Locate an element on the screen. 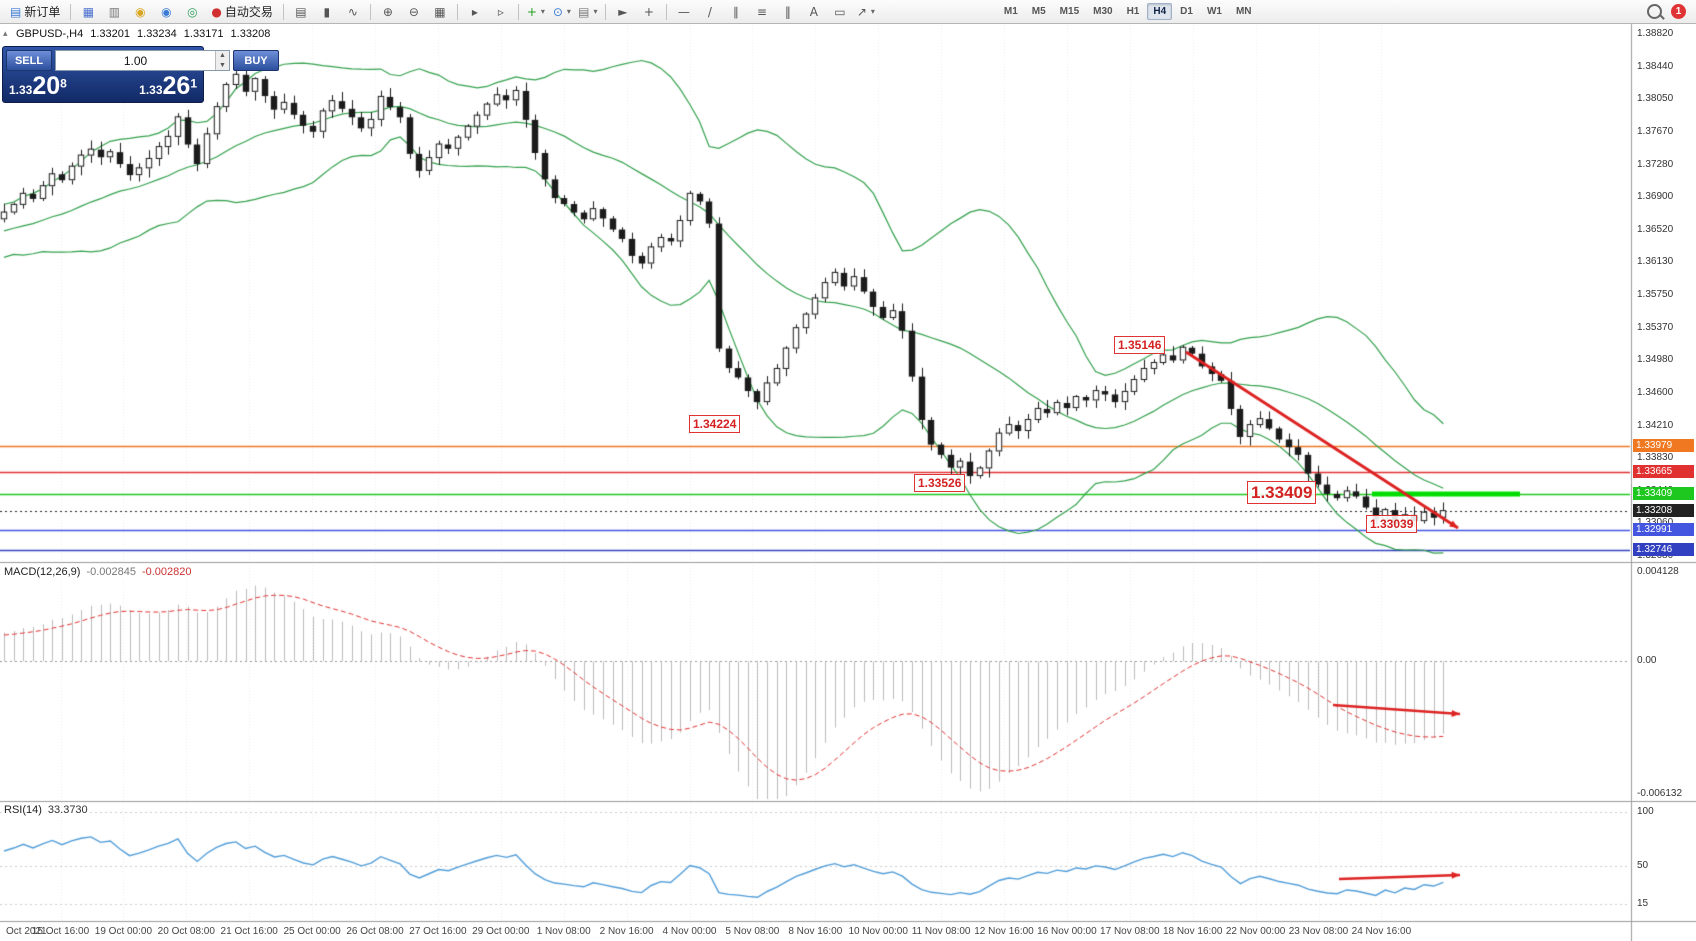 This screenshot has width=1696, height=941. text-icon: A is located at coordinates (814, 12).